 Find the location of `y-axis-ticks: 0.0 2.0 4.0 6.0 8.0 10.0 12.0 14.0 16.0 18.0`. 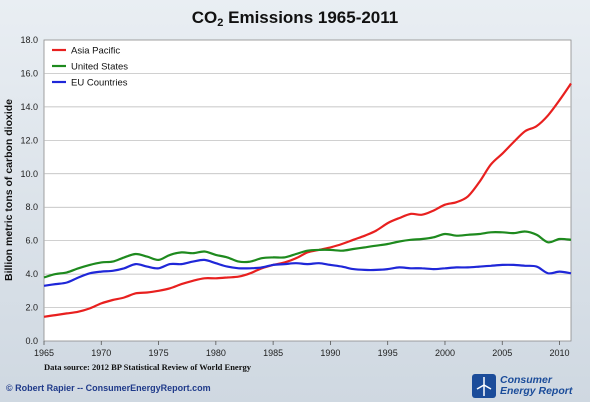

y-axis-ticks: 0.0 2.0 4.0 6.0 8.0 10.0 12.0 14.0 16.0 18.0 is located at coordinates (29, 190).